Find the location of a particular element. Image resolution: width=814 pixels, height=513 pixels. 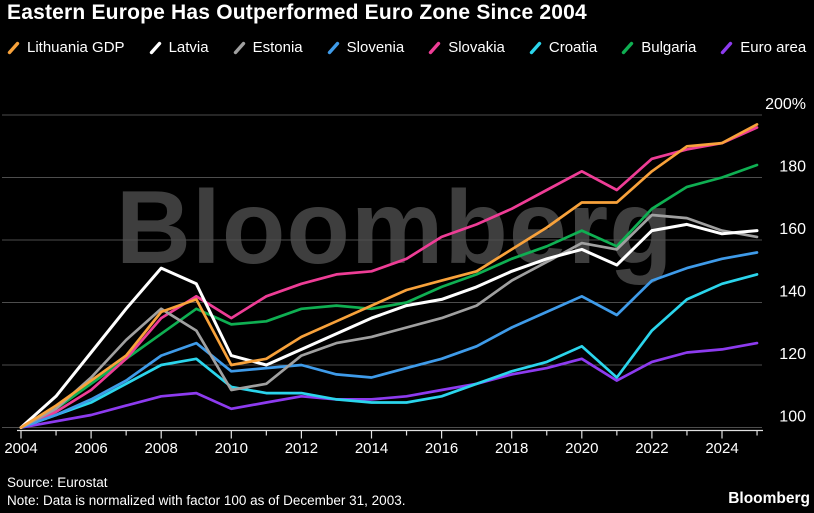

legend-label: Euro area is located at coordinates (773, 47).